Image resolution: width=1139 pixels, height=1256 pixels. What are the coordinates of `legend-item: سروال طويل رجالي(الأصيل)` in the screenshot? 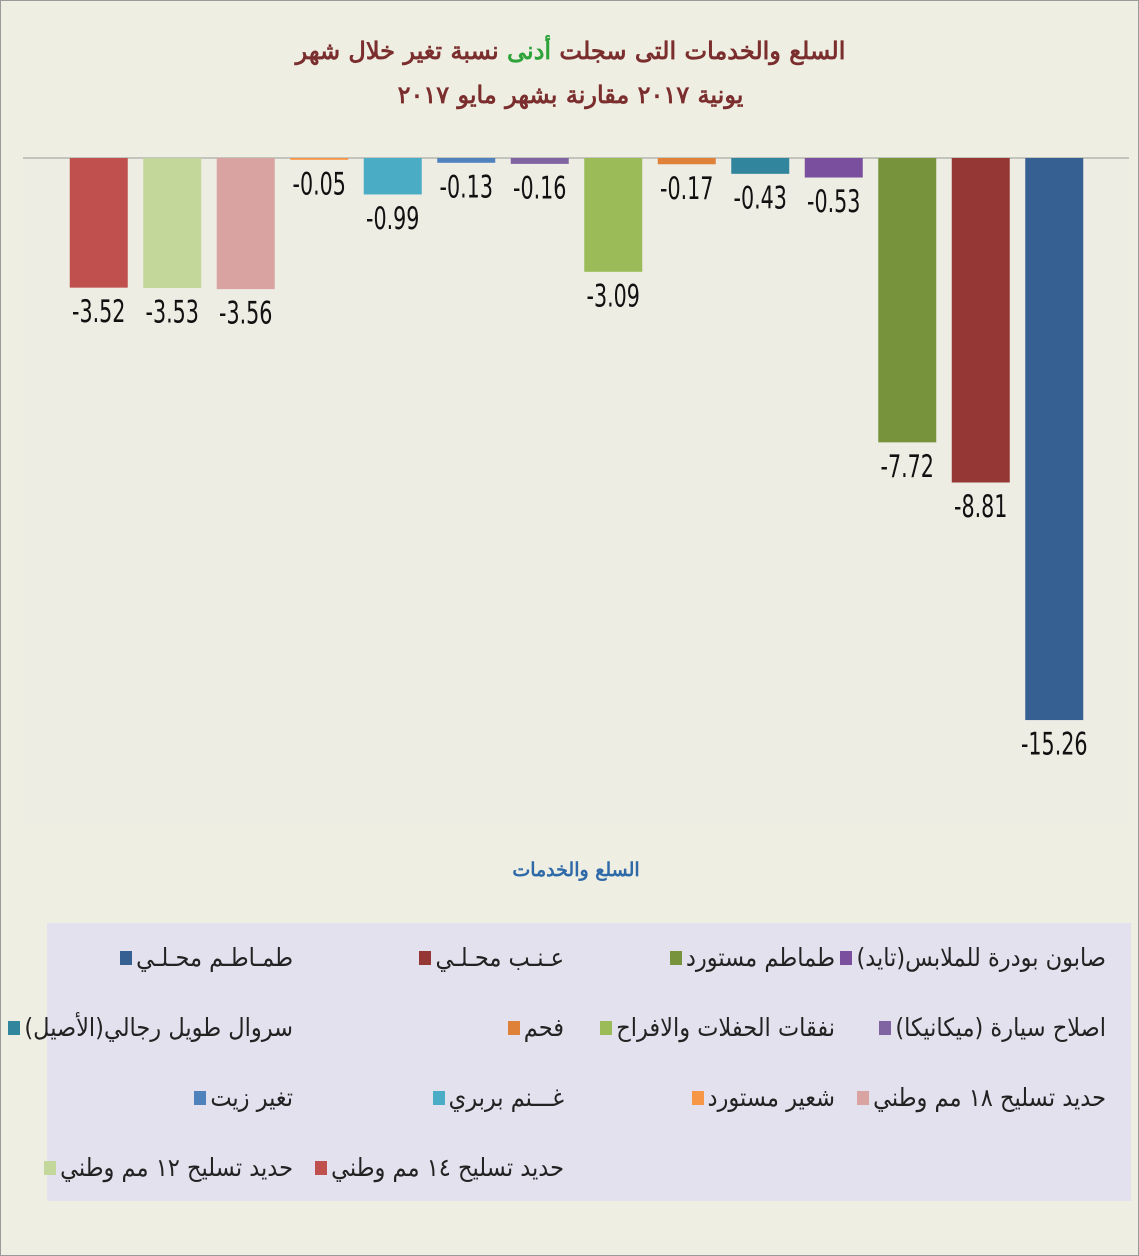 It's located at (150, 1027).